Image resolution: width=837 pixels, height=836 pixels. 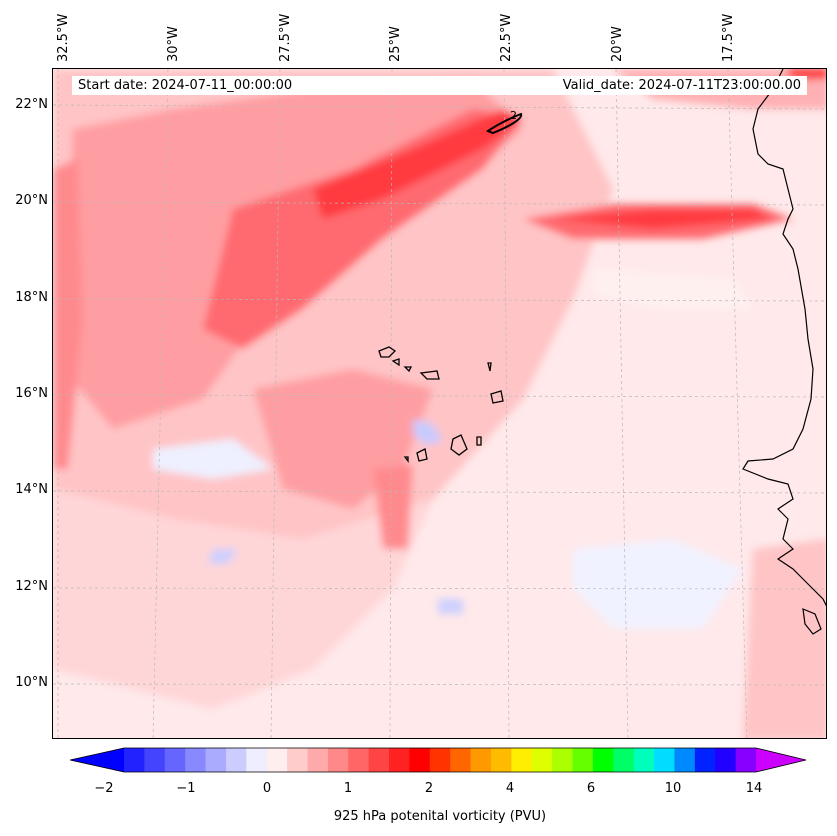 I want to click on lat-label-16n: 16°N, so click(x=31, y=393).